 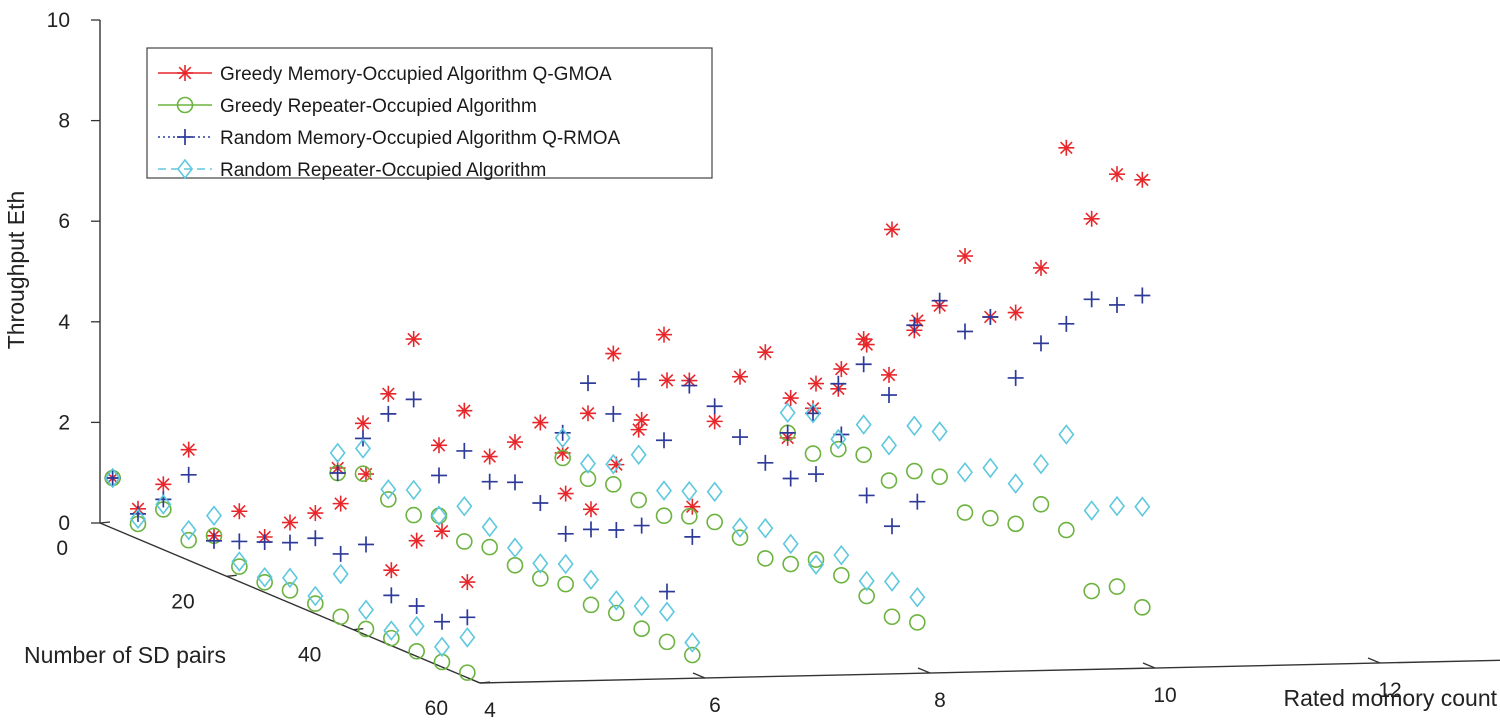 I want to click on x-tick-label: 6, so click(x=715, y=705).